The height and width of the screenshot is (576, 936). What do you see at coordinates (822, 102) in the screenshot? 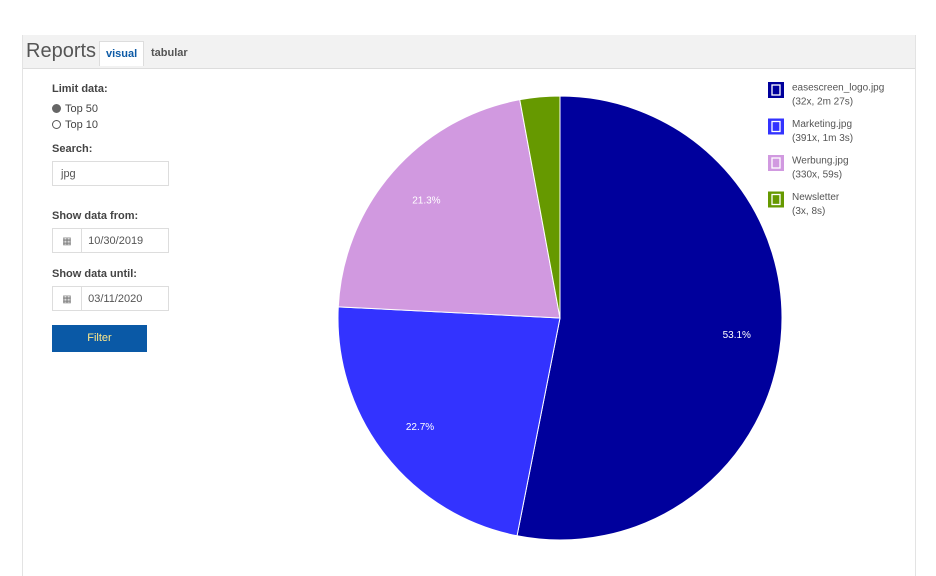
I see `legend-detail: (32x, 2m 27s)` at bounding box center [822, 102].